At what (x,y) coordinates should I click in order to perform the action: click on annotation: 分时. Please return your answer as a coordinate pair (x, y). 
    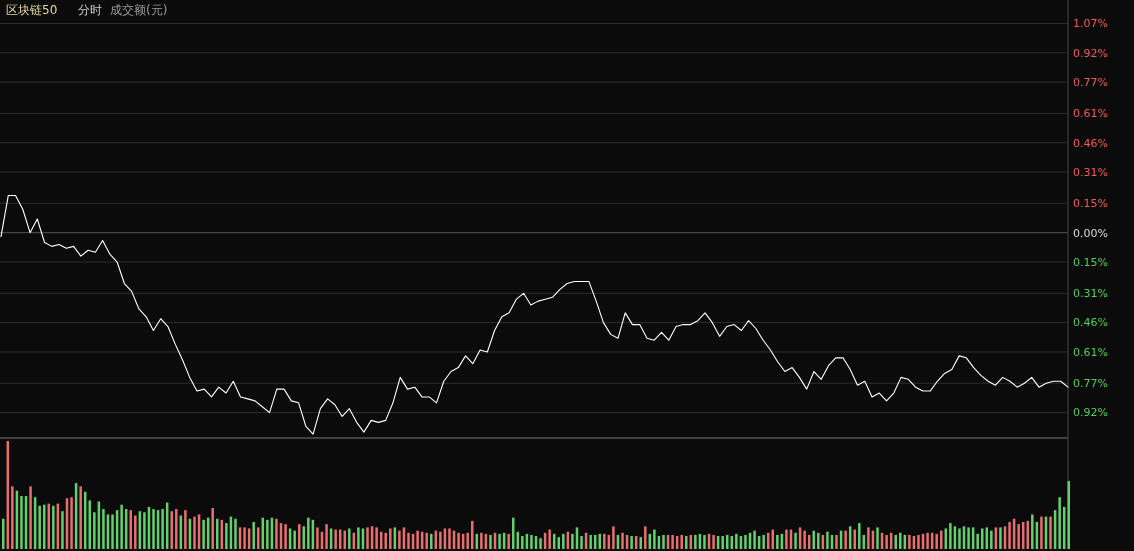
    Looking at the image, I should click on (90, 10).